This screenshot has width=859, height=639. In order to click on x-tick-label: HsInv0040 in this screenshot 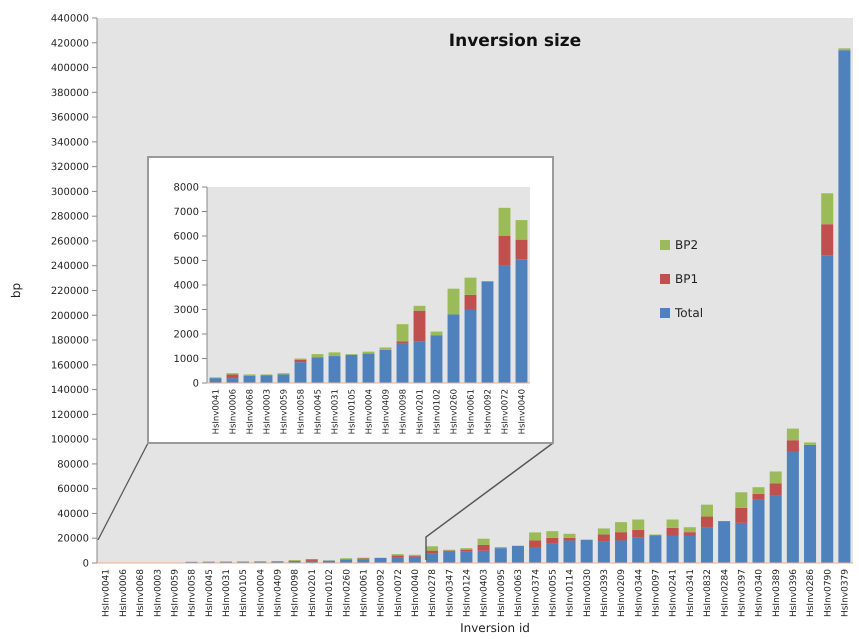, I will do `click(416, 593)`.